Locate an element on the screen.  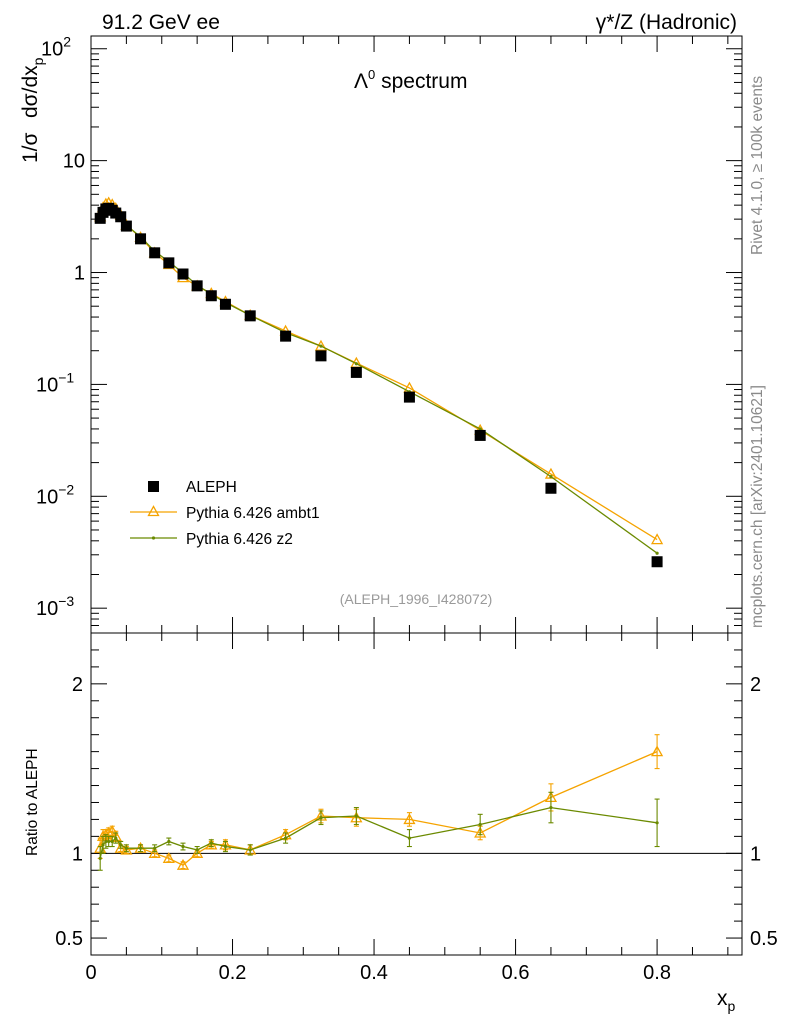
x-tick-label: 0.4 is located at coordinates (374, 973).